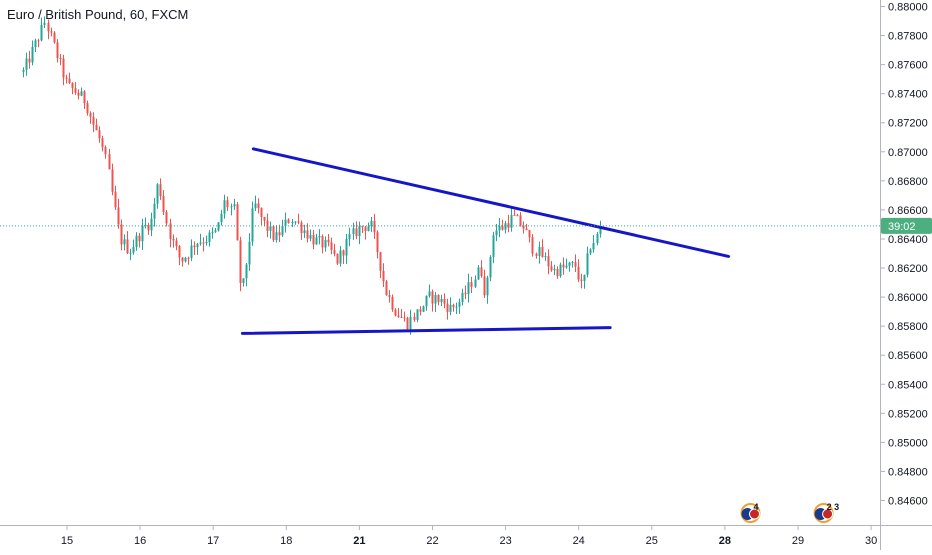  I want to click on trendline-upper, so click(491, 202).